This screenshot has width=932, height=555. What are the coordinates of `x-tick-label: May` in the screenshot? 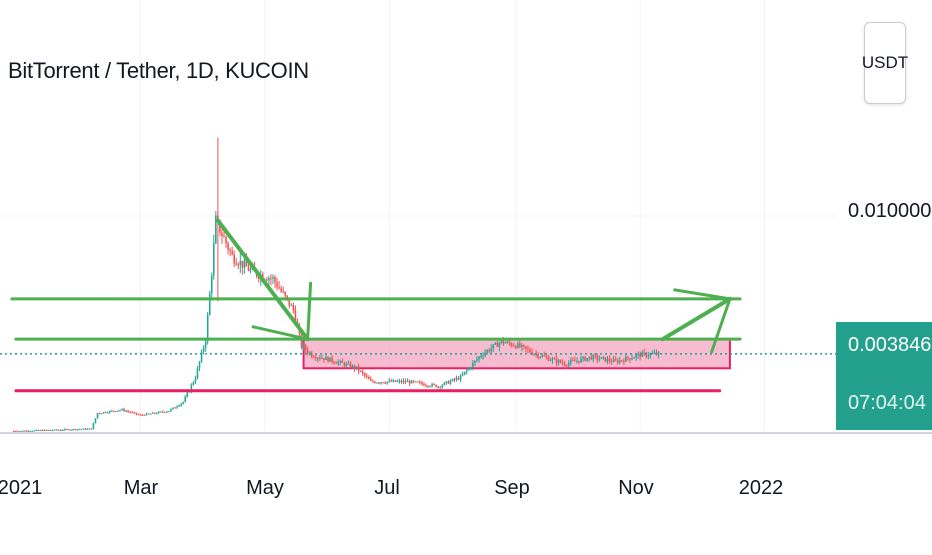 It's located at (265, 488).